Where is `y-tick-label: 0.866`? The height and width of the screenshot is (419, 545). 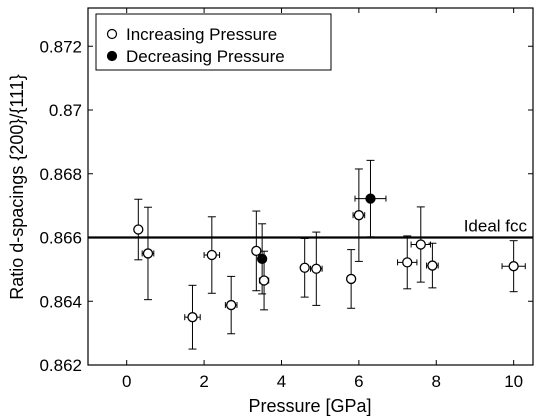 y-tick-label: 0.866 is located at coordinates (60, 238).